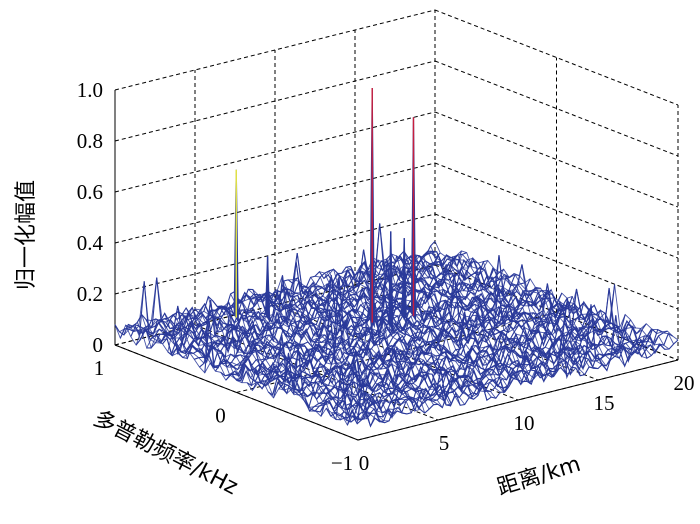 Image resolution: width=700 pixels, height=524 pixels. Describe the element at coordinates (364, 463) in the screenshot. I see `x-tick-label-0: 0` at that location.